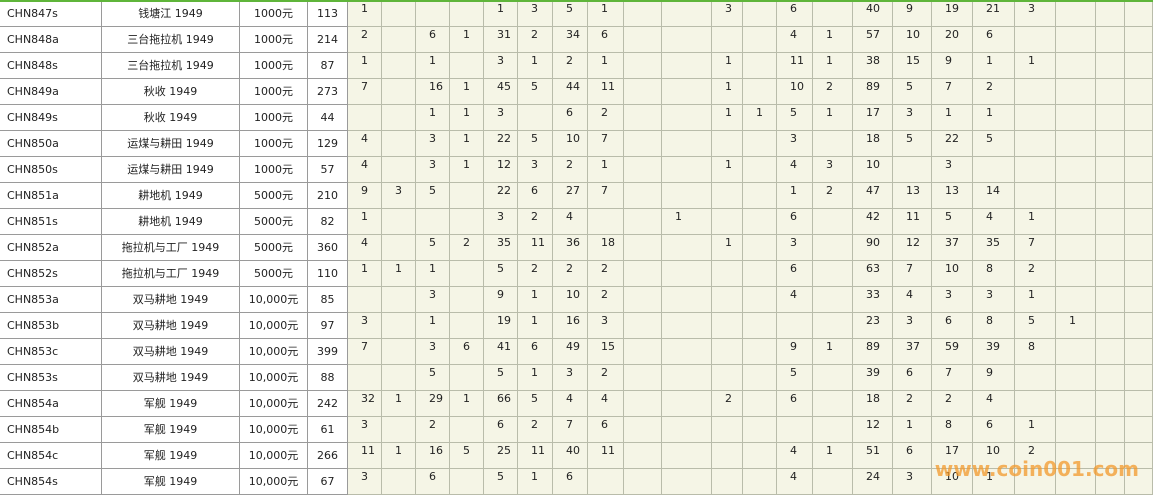 The height and width of the screenshot is (495, 1153). Describe the element at coordinates (570, 326) in the screenshot. I see `count-cell: 16` at that location.